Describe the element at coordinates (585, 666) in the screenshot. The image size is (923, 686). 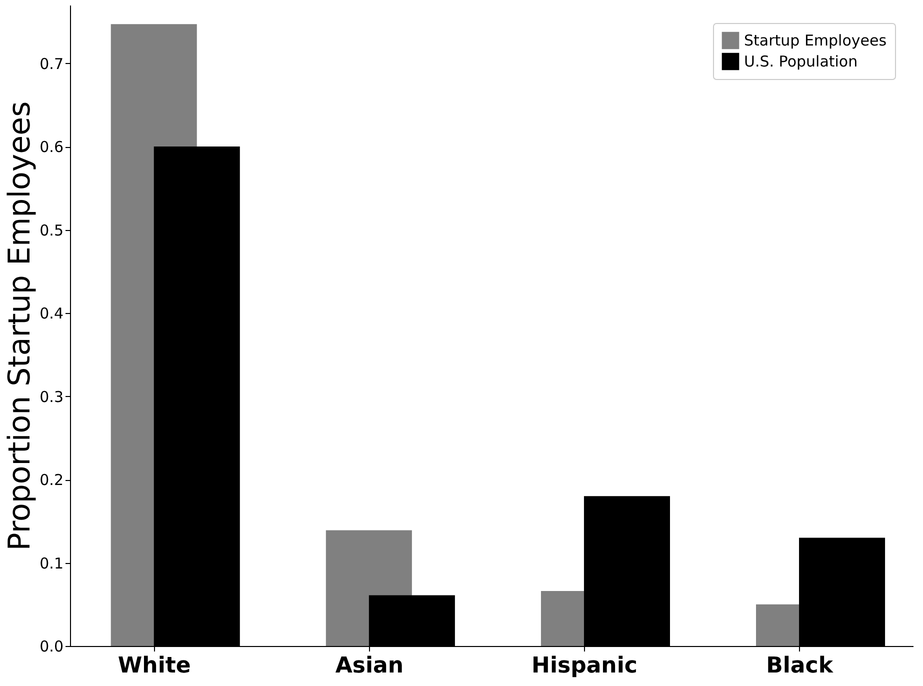
I see `x-tick-label: Hispanic` at that location.